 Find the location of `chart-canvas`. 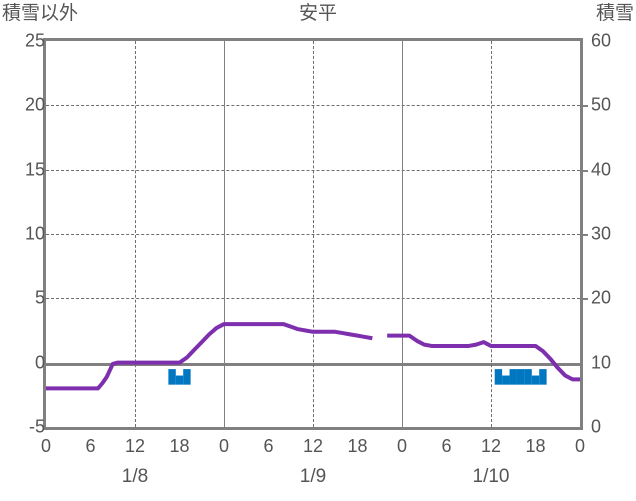

chart-canvas is located at coordinates (313, 356).